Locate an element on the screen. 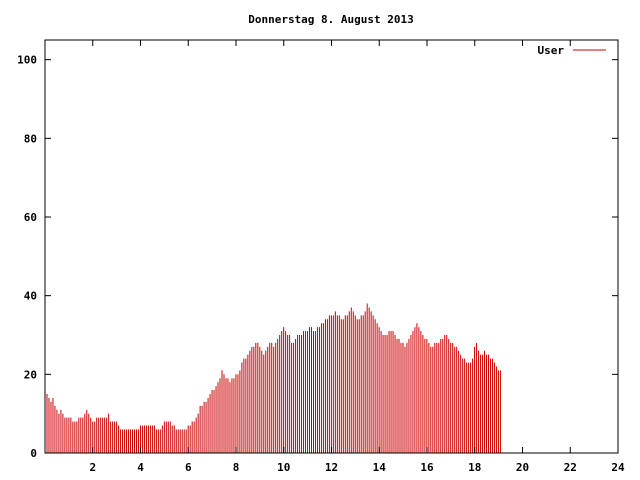 This screenshot has height=480, width=640. x-tick-label: 12 is located at coordinates (331, 467).